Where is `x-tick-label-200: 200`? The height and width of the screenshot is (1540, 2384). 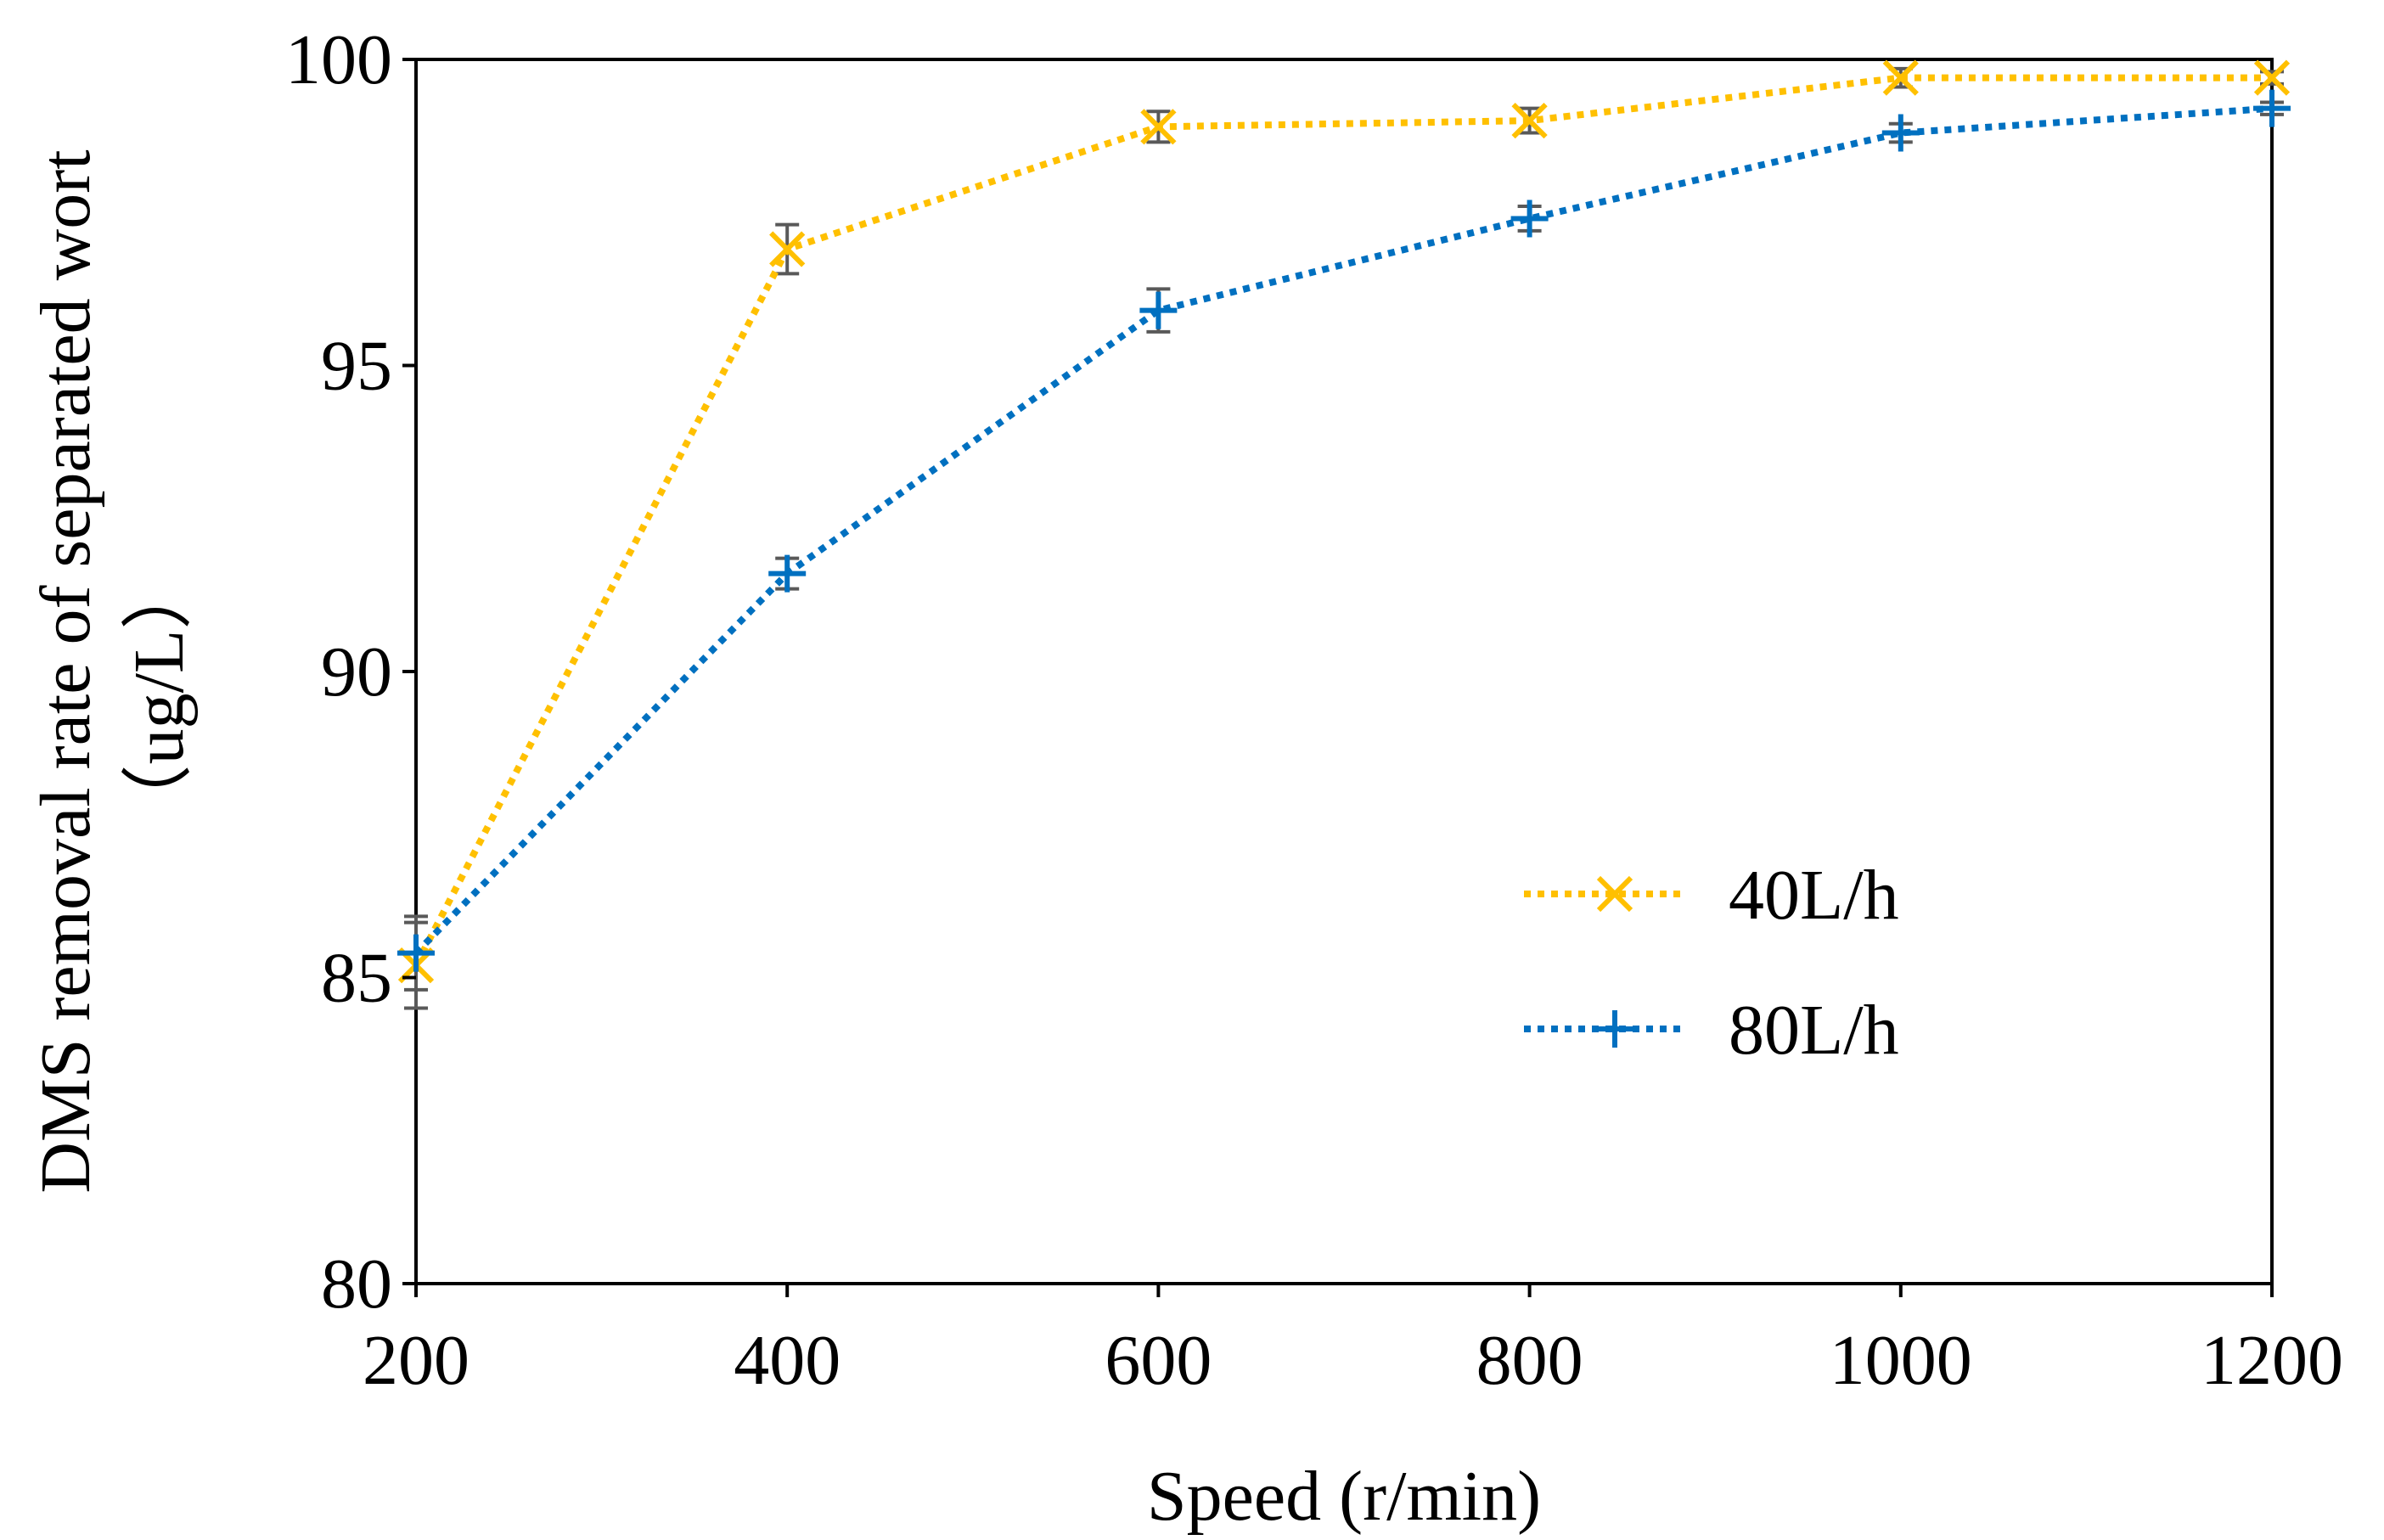
x-tick-label-200: 200 is located at coordinates (416, 1360).